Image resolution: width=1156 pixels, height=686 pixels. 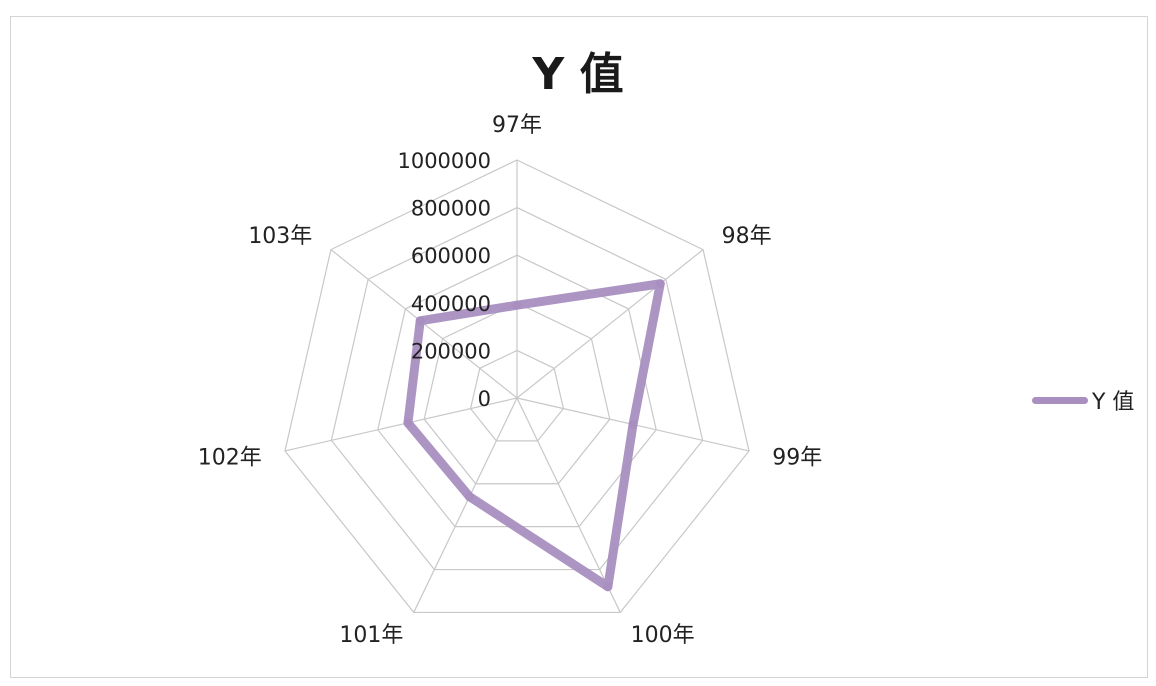 I want to click on category-label: 97年, so click(x=517, y=125).